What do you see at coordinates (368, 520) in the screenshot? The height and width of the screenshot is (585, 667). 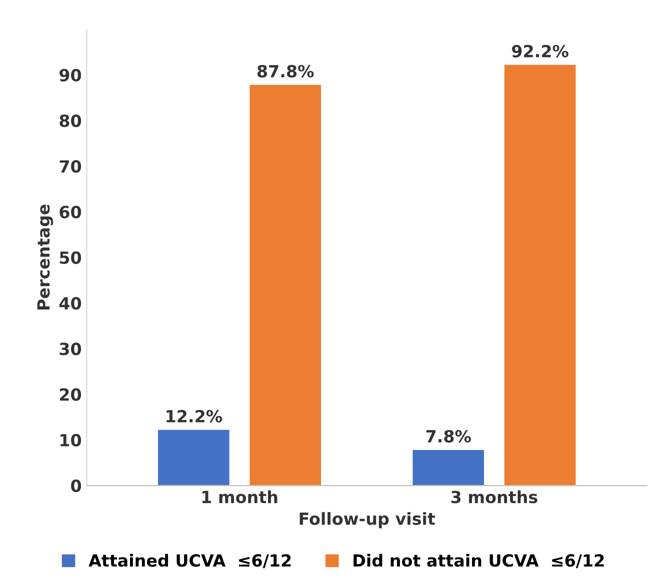 I see `x-axis-title: Follow-up visit` at bounding box center [368, 520].